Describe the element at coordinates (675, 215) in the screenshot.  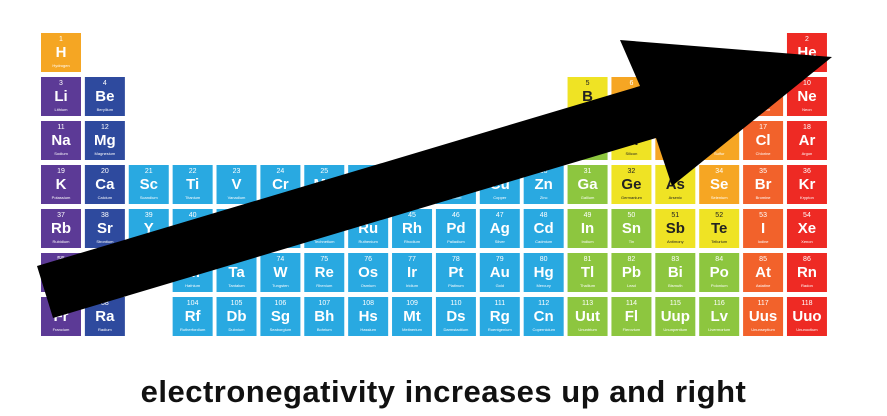
I see `atomic-number: 51` at that location.